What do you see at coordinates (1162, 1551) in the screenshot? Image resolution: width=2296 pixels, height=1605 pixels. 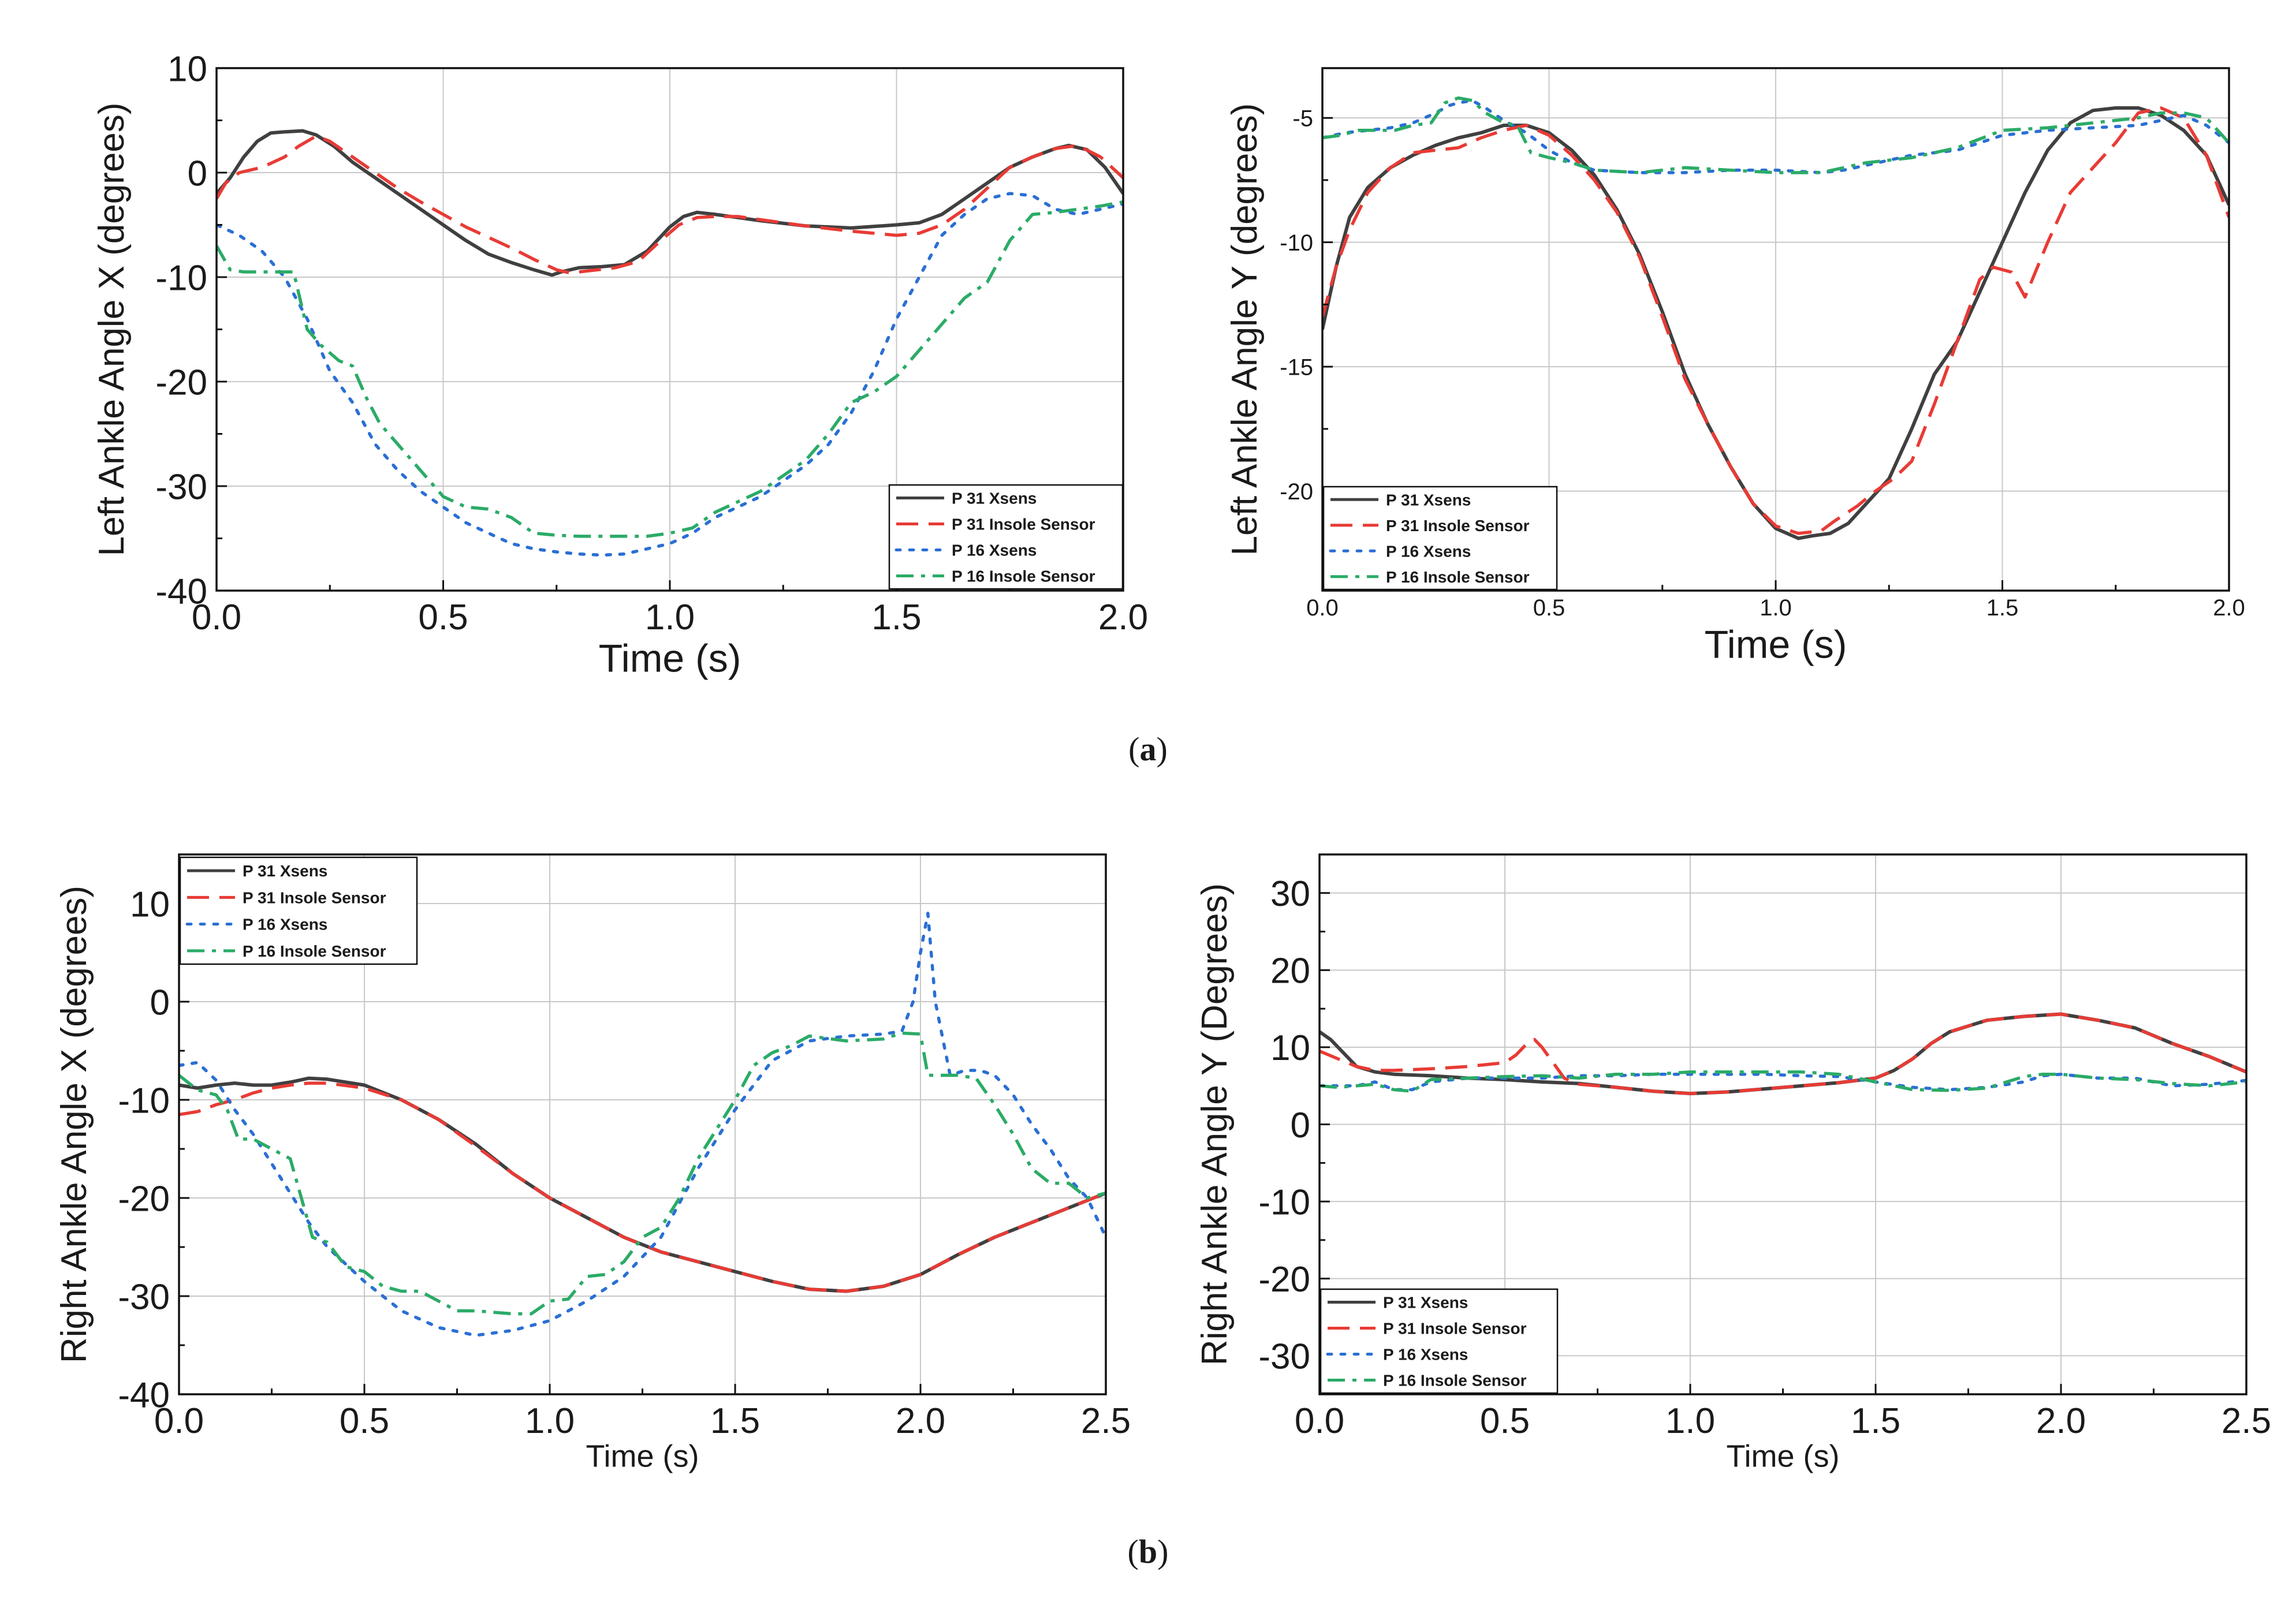 I see `caption-b-close: )` at bounding box center [1162, 1551].